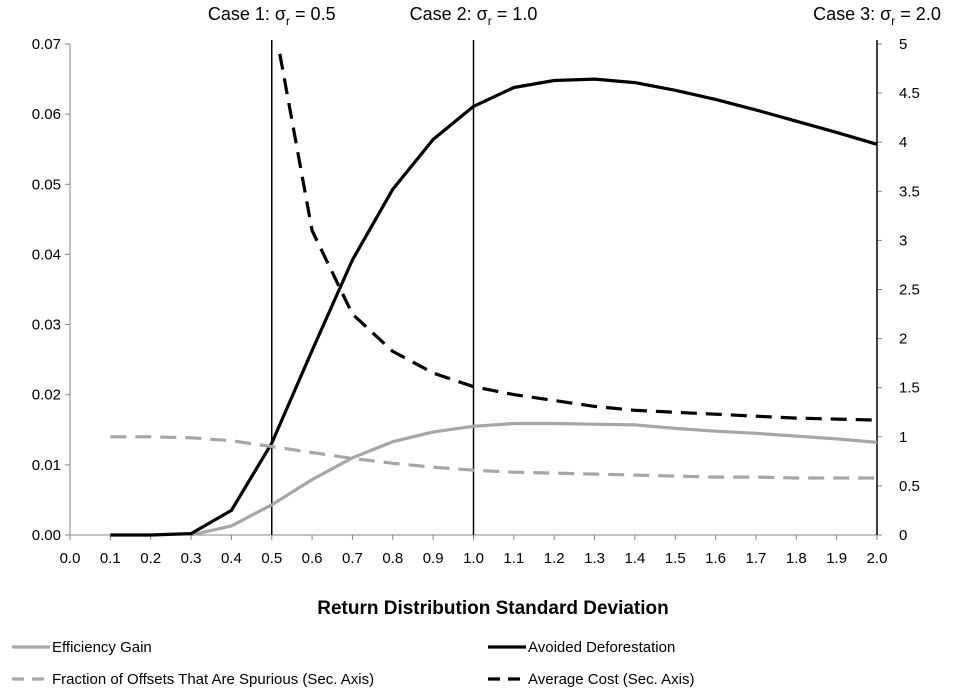 The height and width of the screenshot is (697, 954). Describe the element at coordinates (903, 339) in the screenshot. I see `y2-tick-label: 2` at that location.